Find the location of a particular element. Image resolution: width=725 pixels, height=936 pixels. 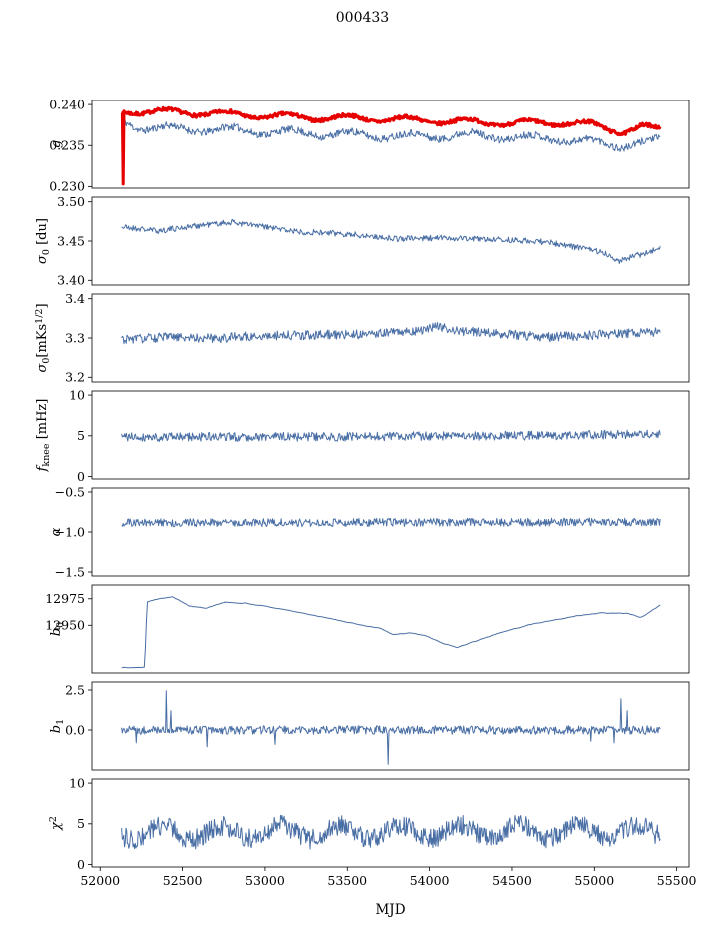

series-fknee-blue is located at coordinates (391, 435).